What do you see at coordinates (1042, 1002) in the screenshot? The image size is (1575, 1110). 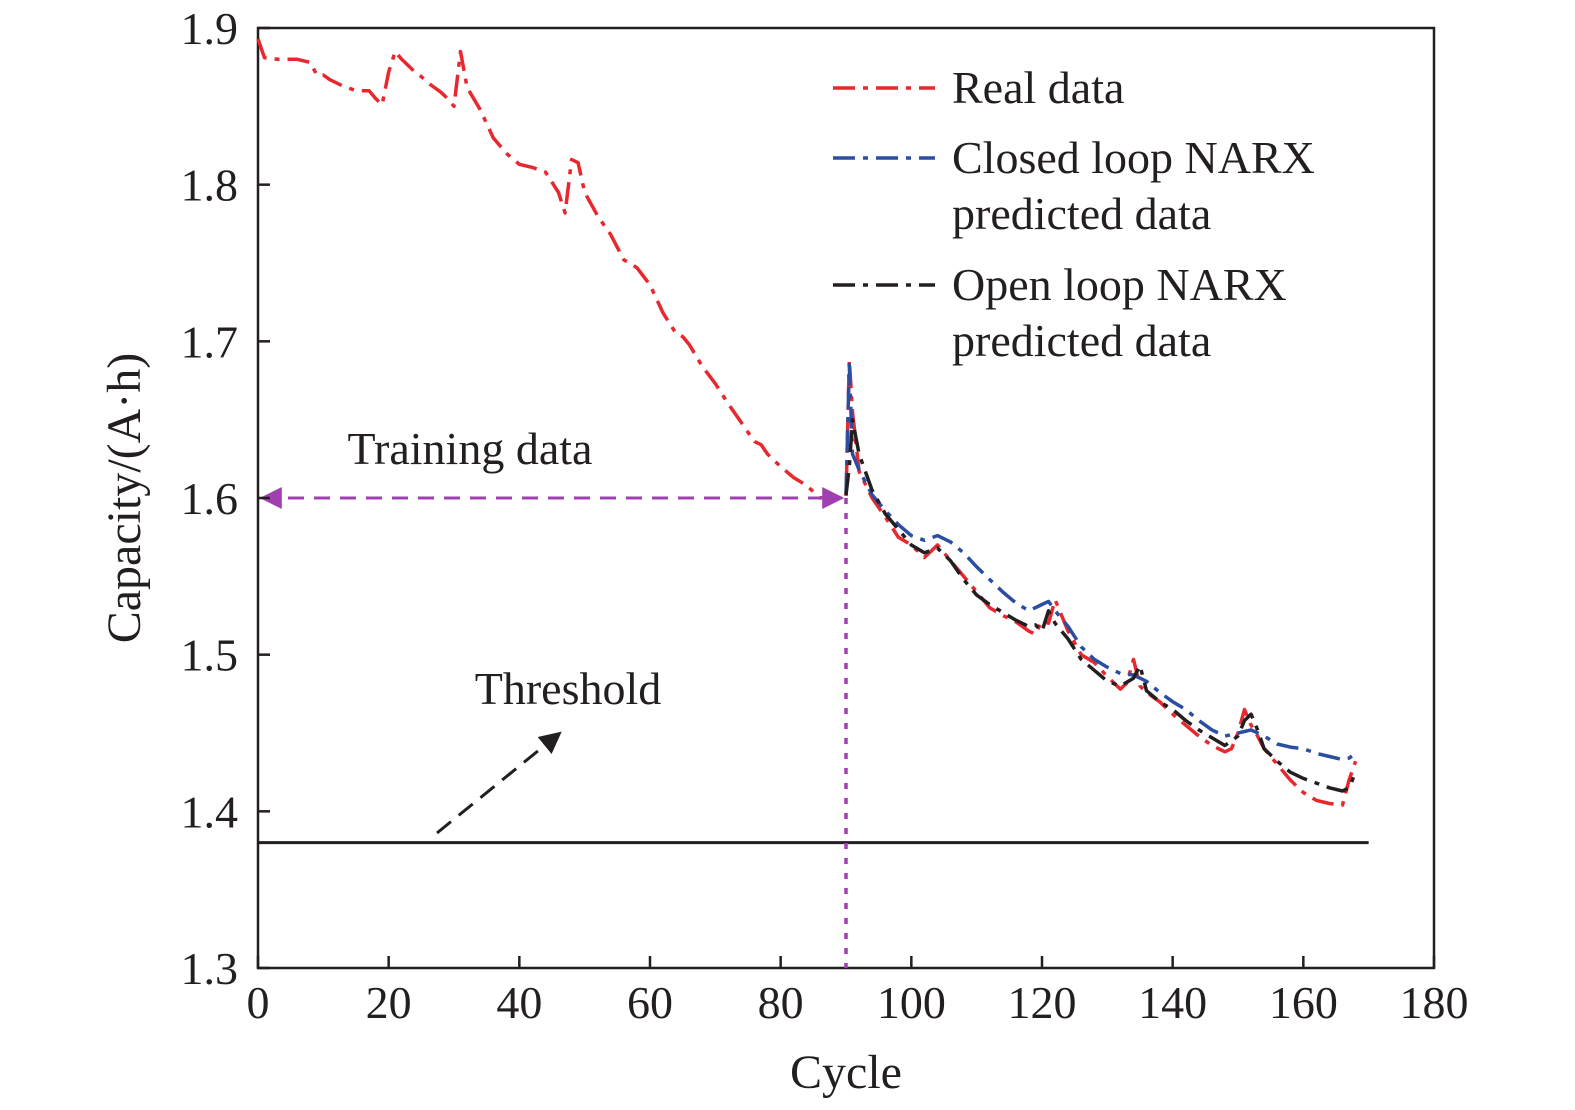 I see `x-tick-label: 120` at bounding box center [1042, 1002].